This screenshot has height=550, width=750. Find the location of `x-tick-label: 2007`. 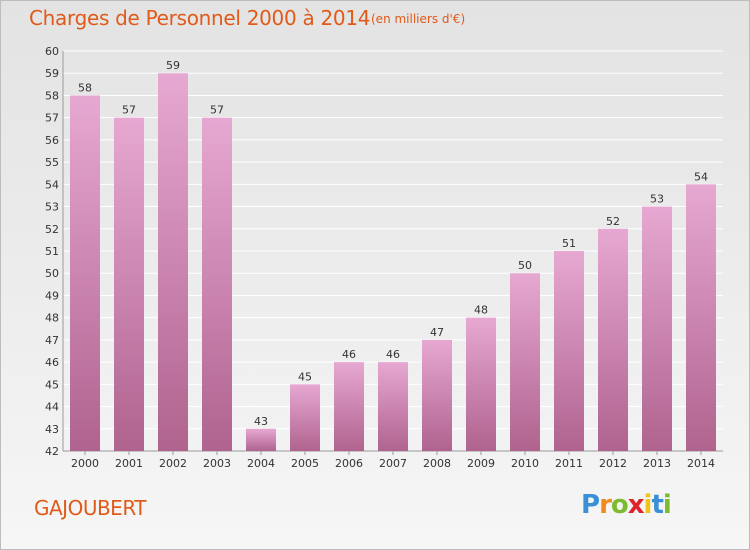

x-tick-label: 2007 is located at coordinates (393, 463).